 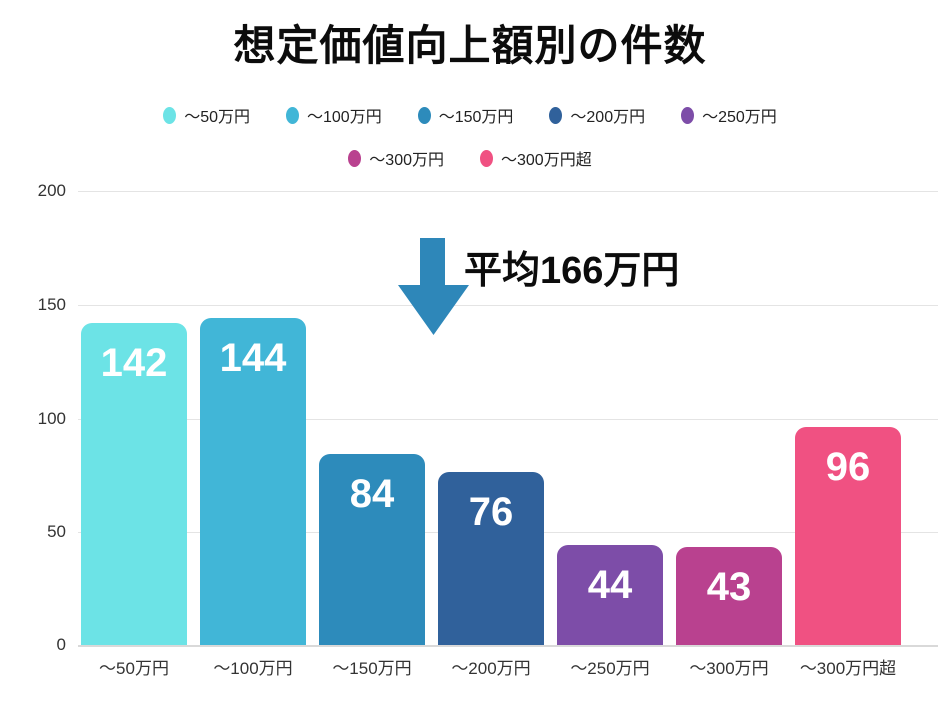 I want to click on bar: 43, so click(x=729, y=596).